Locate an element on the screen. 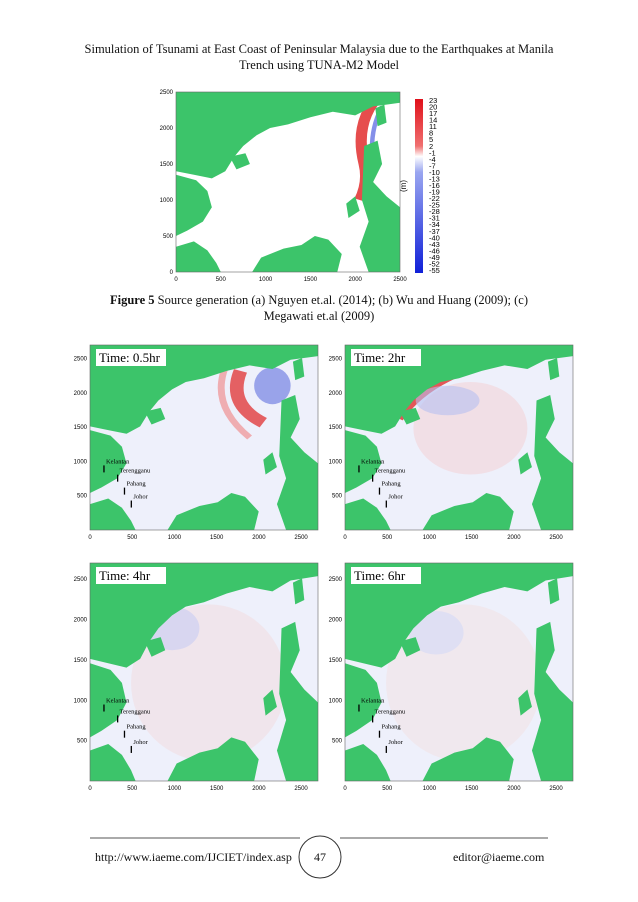 This screenshot has width=638, height=902. colorbar-label: -1 is located at coordinates (432, 152).